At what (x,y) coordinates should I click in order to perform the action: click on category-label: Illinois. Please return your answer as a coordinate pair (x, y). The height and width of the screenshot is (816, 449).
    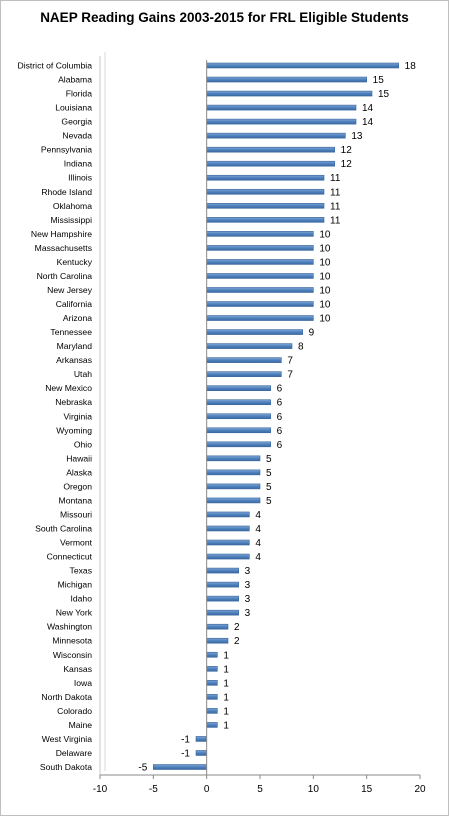
    Looking at the image, I should click on (80, 178).